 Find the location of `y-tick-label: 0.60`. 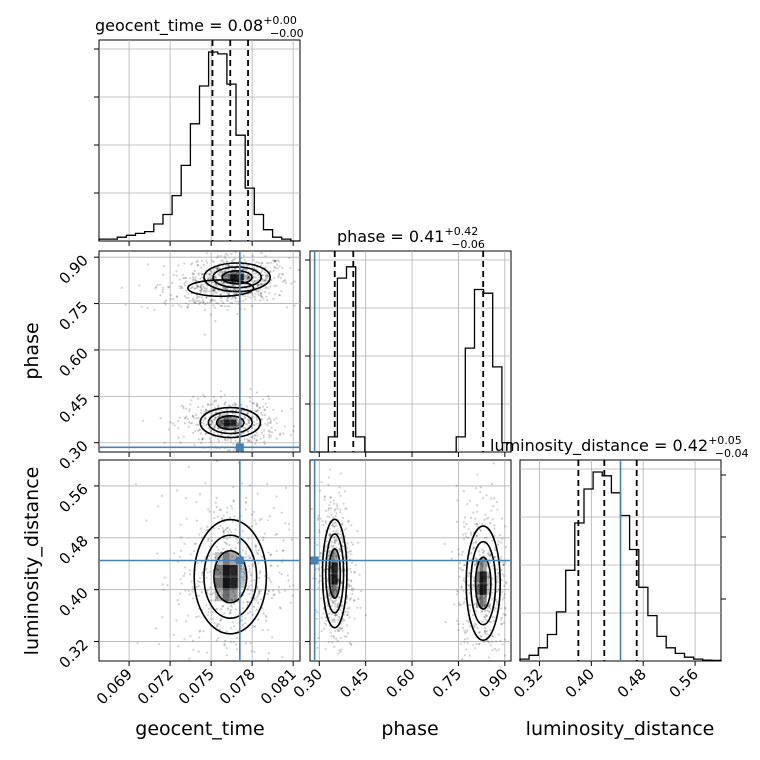

y-tick-label: 0.60 is located at coordinates (73, 362).